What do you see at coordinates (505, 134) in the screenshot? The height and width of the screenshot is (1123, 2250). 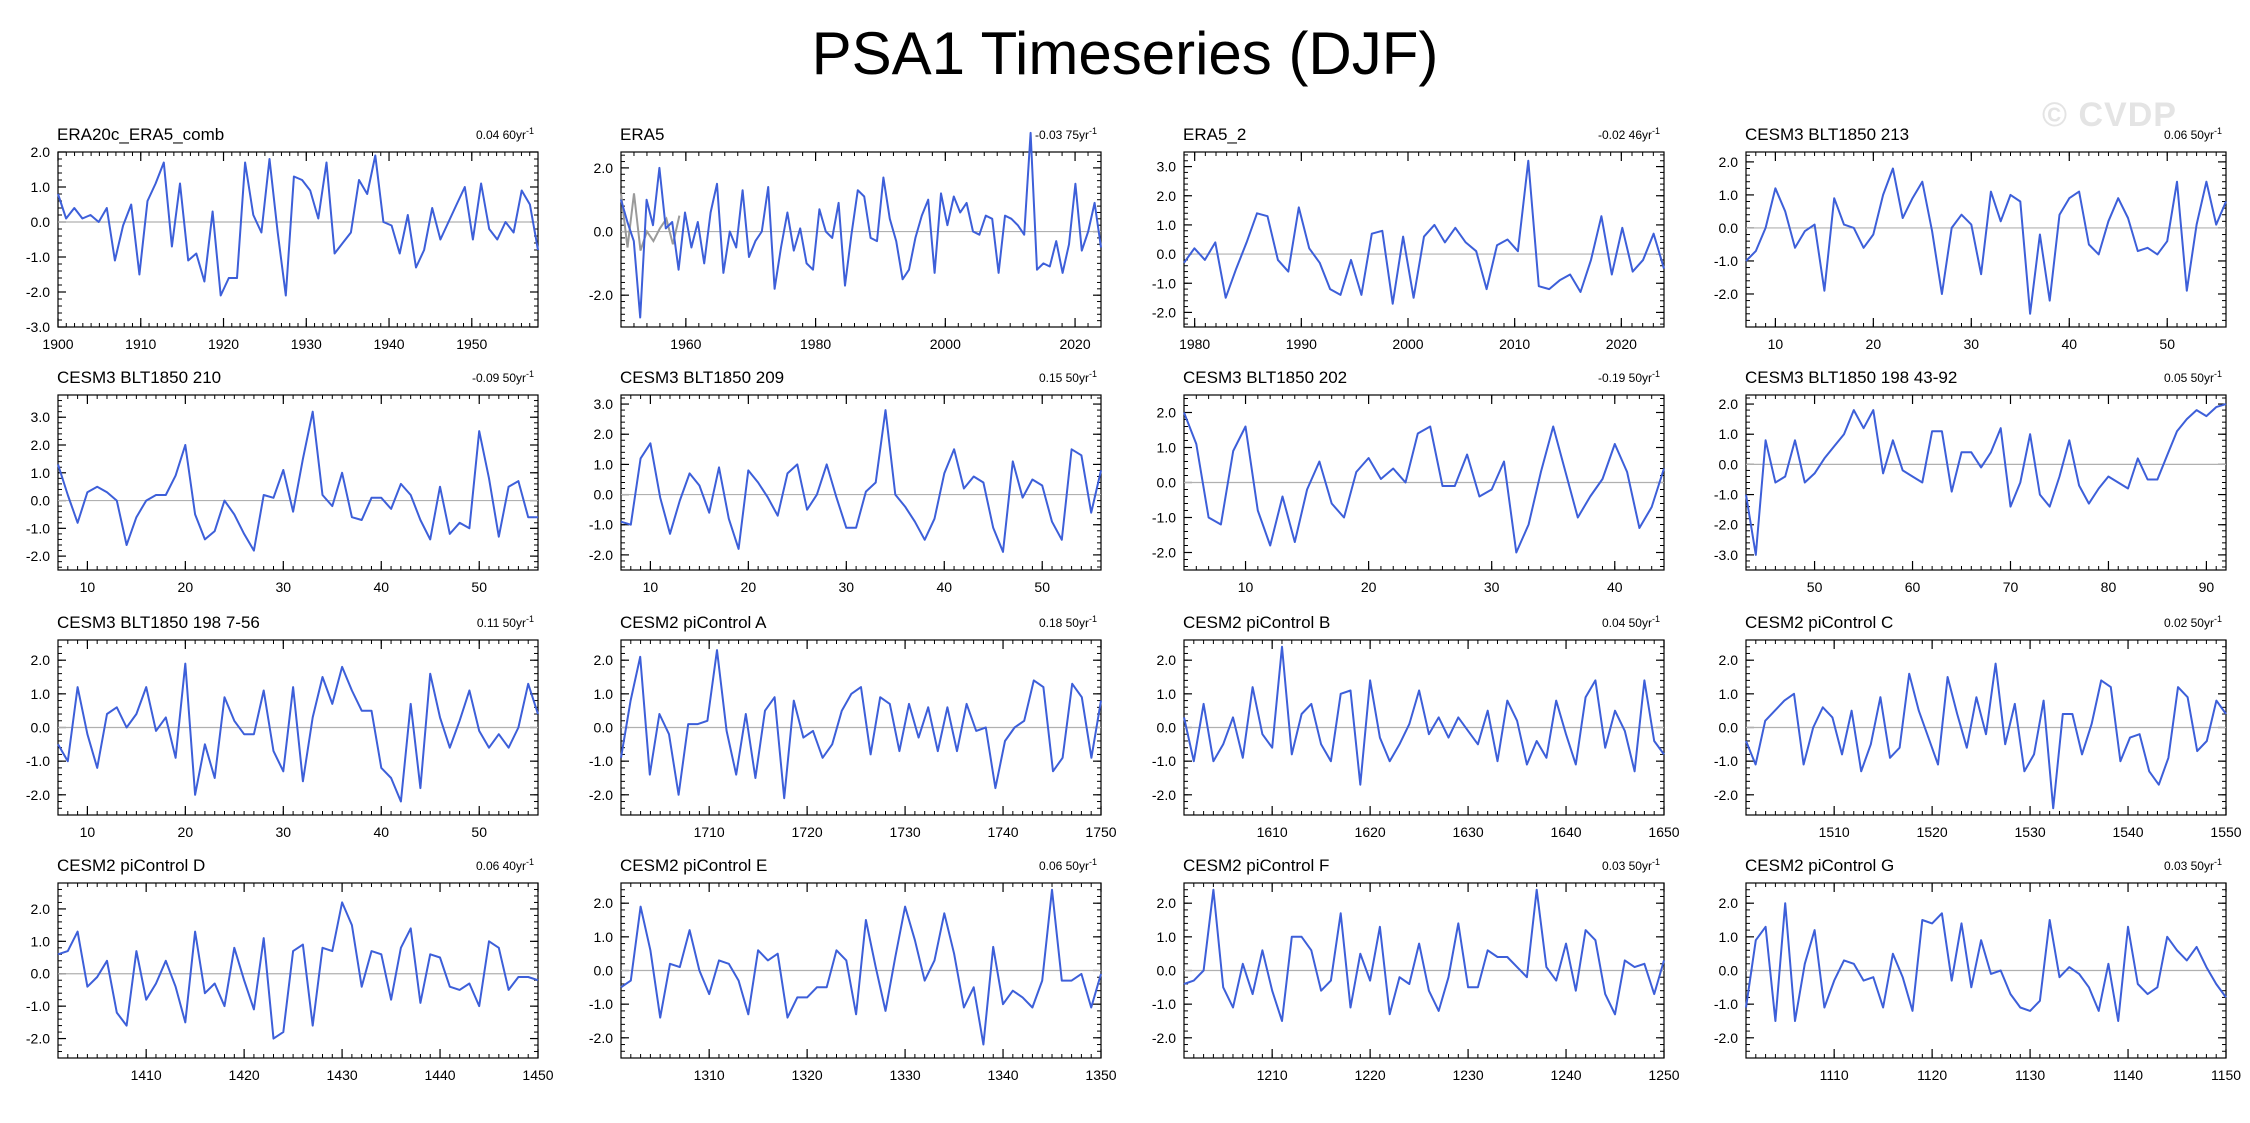 I see `trend-label: 0.04 60yr-1` at bounding box center [505, 134].